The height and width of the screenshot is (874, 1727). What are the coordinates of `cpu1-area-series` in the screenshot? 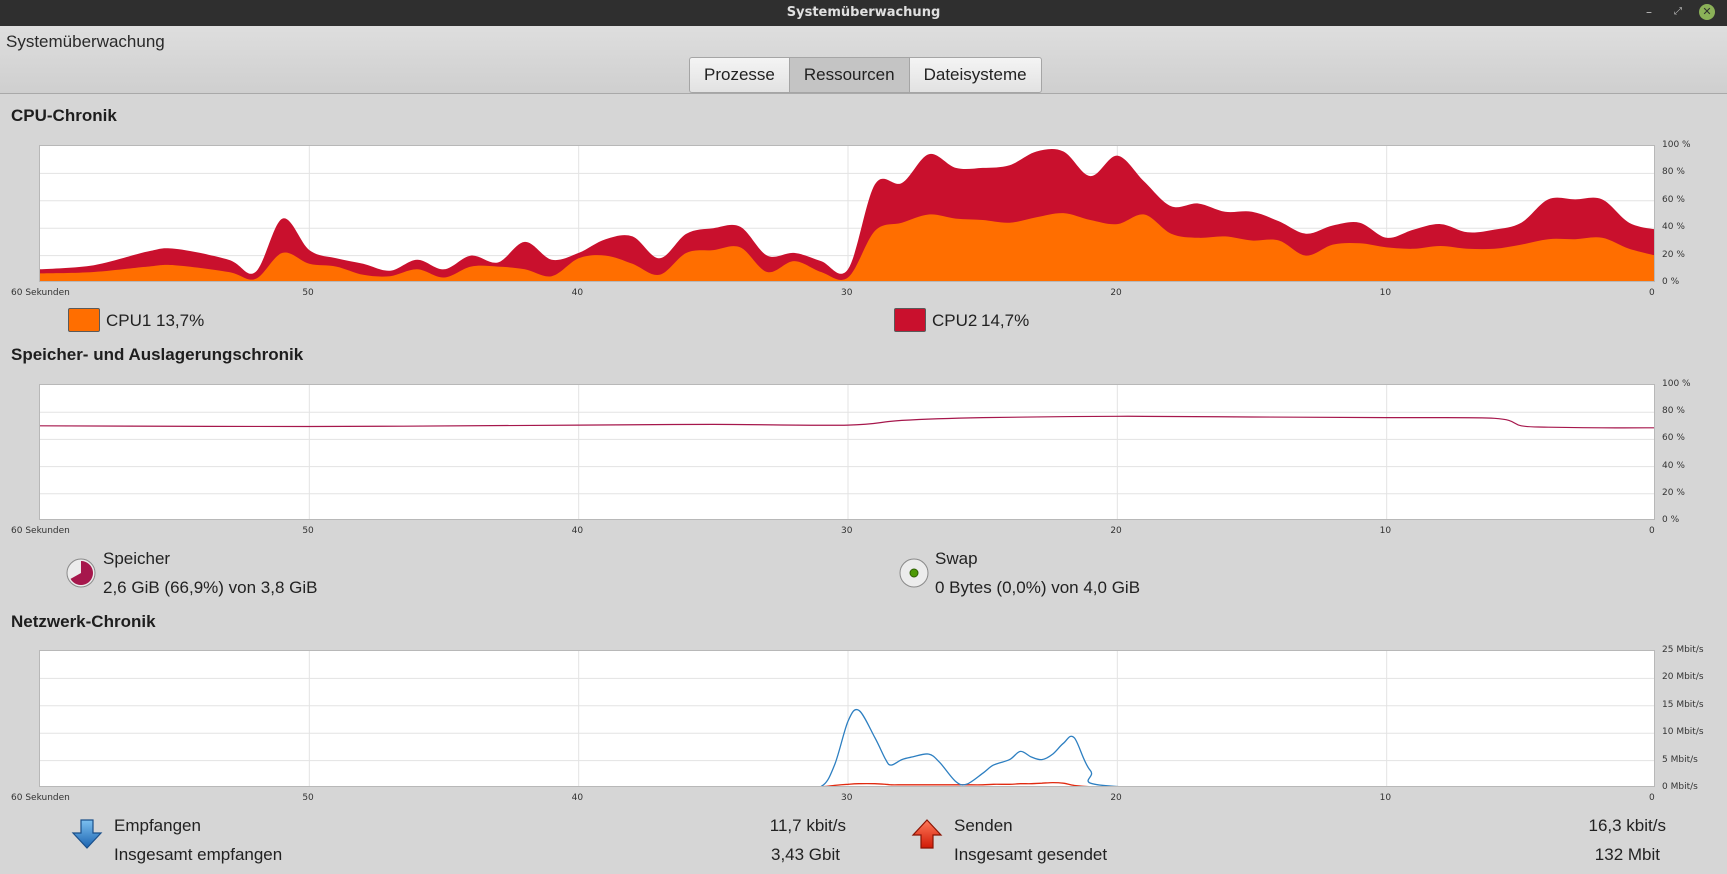 It's located at (847, 247).